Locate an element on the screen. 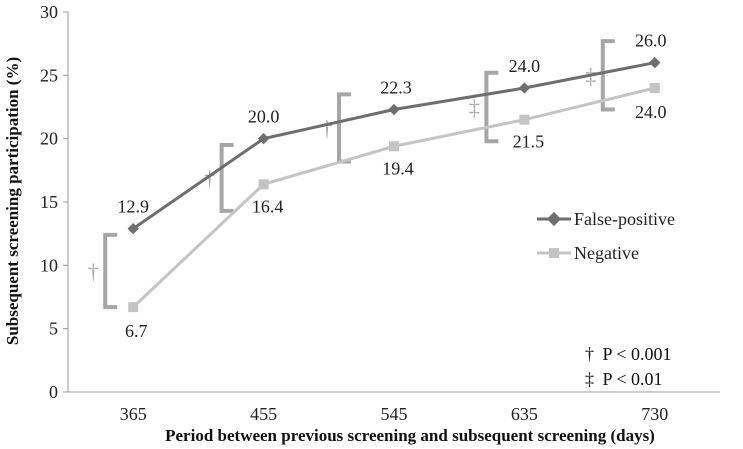  sig-note-1-symbol: † is located at coordinates (589, 354).